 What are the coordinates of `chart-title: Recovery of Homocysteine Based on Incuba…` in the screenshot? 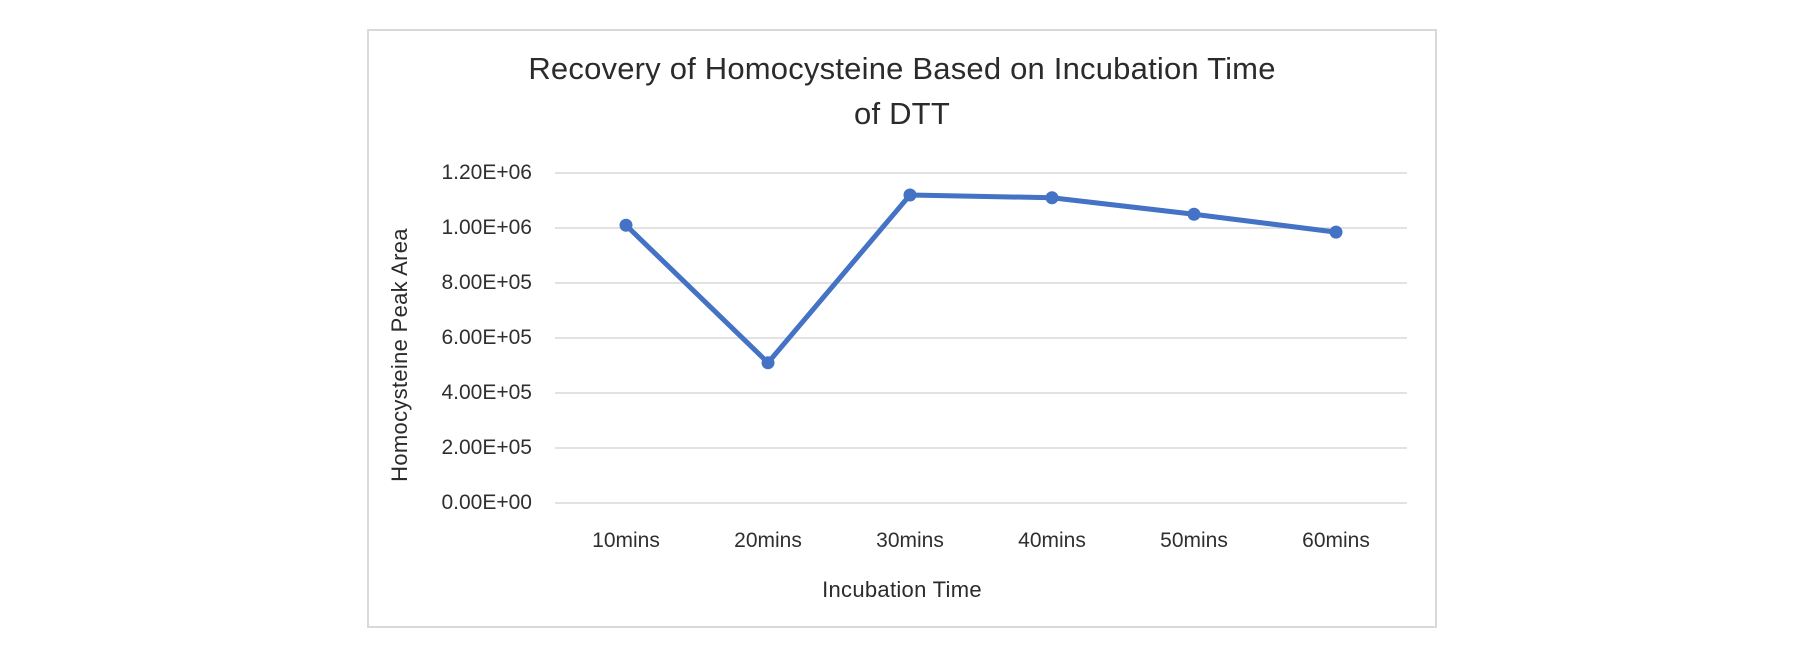 It's located at (902, 91).